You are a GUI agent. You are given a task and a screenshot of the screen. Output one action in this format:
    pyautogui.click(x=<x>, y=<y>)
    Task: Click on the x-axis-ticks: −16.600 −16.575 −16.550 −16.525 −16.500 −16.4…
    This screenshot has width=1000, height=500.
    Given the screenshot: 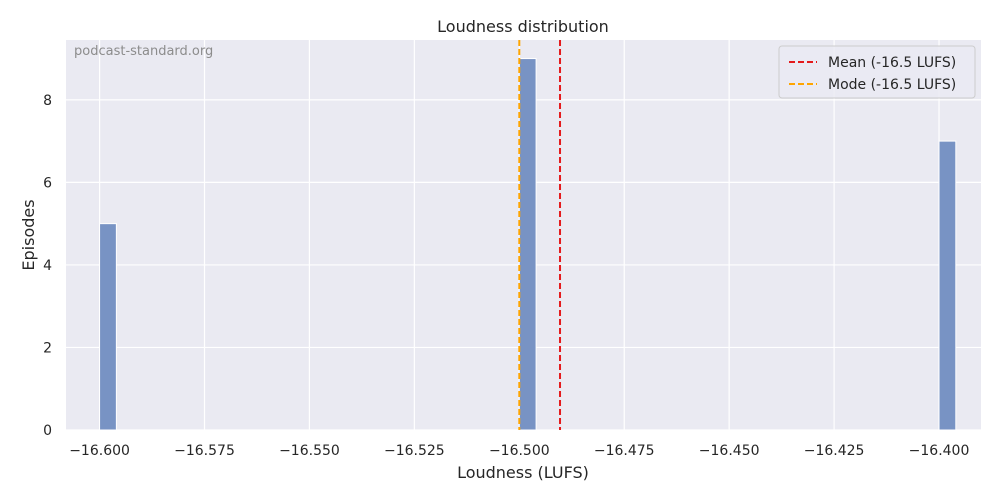 What is the action you would take?
    pyautogui.click(x=519, y=451)
    